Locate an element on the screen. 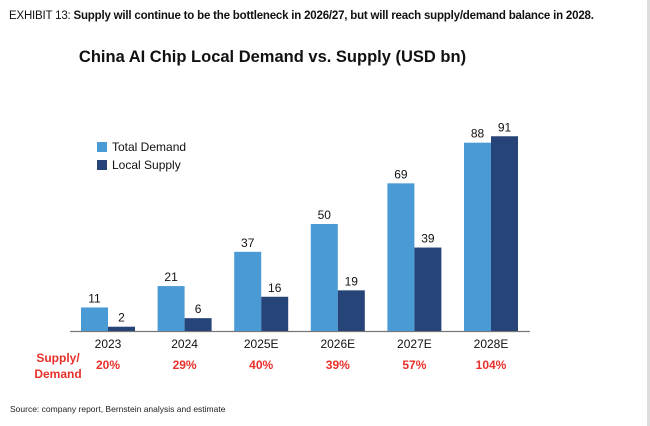  legend-label: Total Demand is located at coordinates (149, 147).